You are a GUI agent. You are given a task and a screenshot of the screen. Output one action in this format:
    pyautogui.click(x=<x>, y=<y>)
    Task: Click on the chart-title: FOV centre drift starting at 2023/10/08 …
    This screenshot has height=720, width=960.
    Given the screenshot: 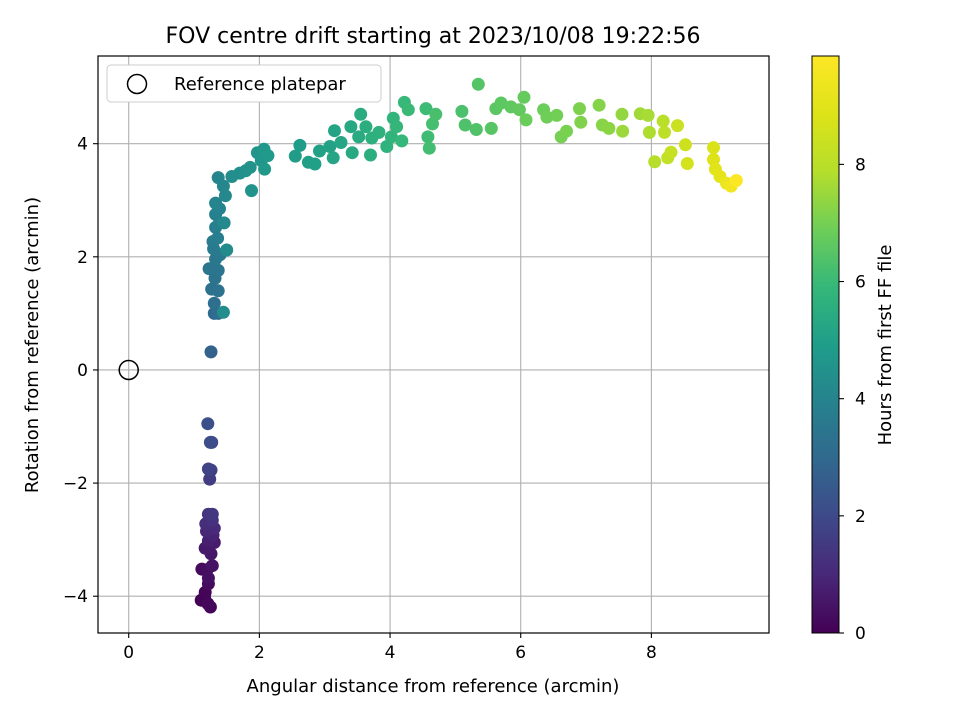 What is the action you would take?
    pyautogui.click(x=433, y=36)
    